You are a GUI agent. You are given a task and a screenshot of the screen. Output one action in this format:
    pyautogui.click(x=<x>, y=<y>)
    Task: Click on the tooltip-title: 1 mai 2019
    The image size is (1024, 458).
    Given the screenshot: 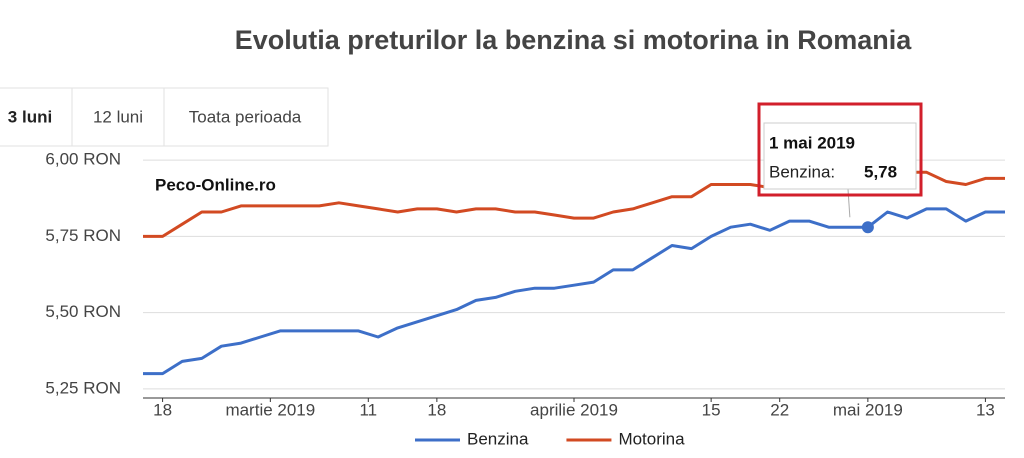 What is the action you would take?
    pyautogui.click(x=812, y=142)
    